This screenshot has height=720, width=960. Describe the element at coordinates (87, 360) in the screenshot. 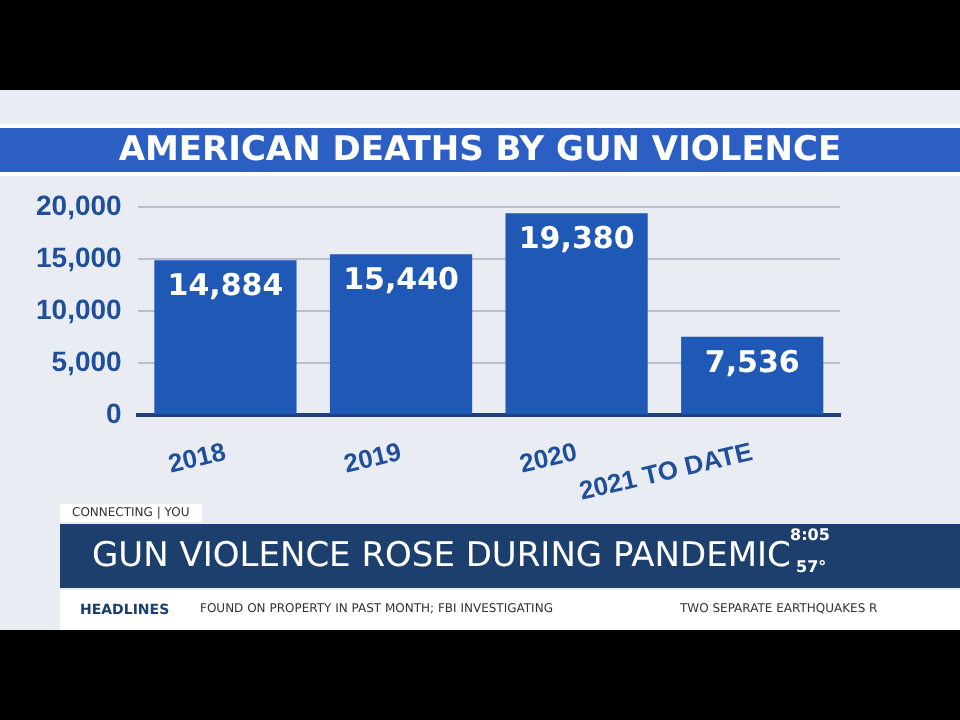

I see `y-tick-label: 5,000` at that location.